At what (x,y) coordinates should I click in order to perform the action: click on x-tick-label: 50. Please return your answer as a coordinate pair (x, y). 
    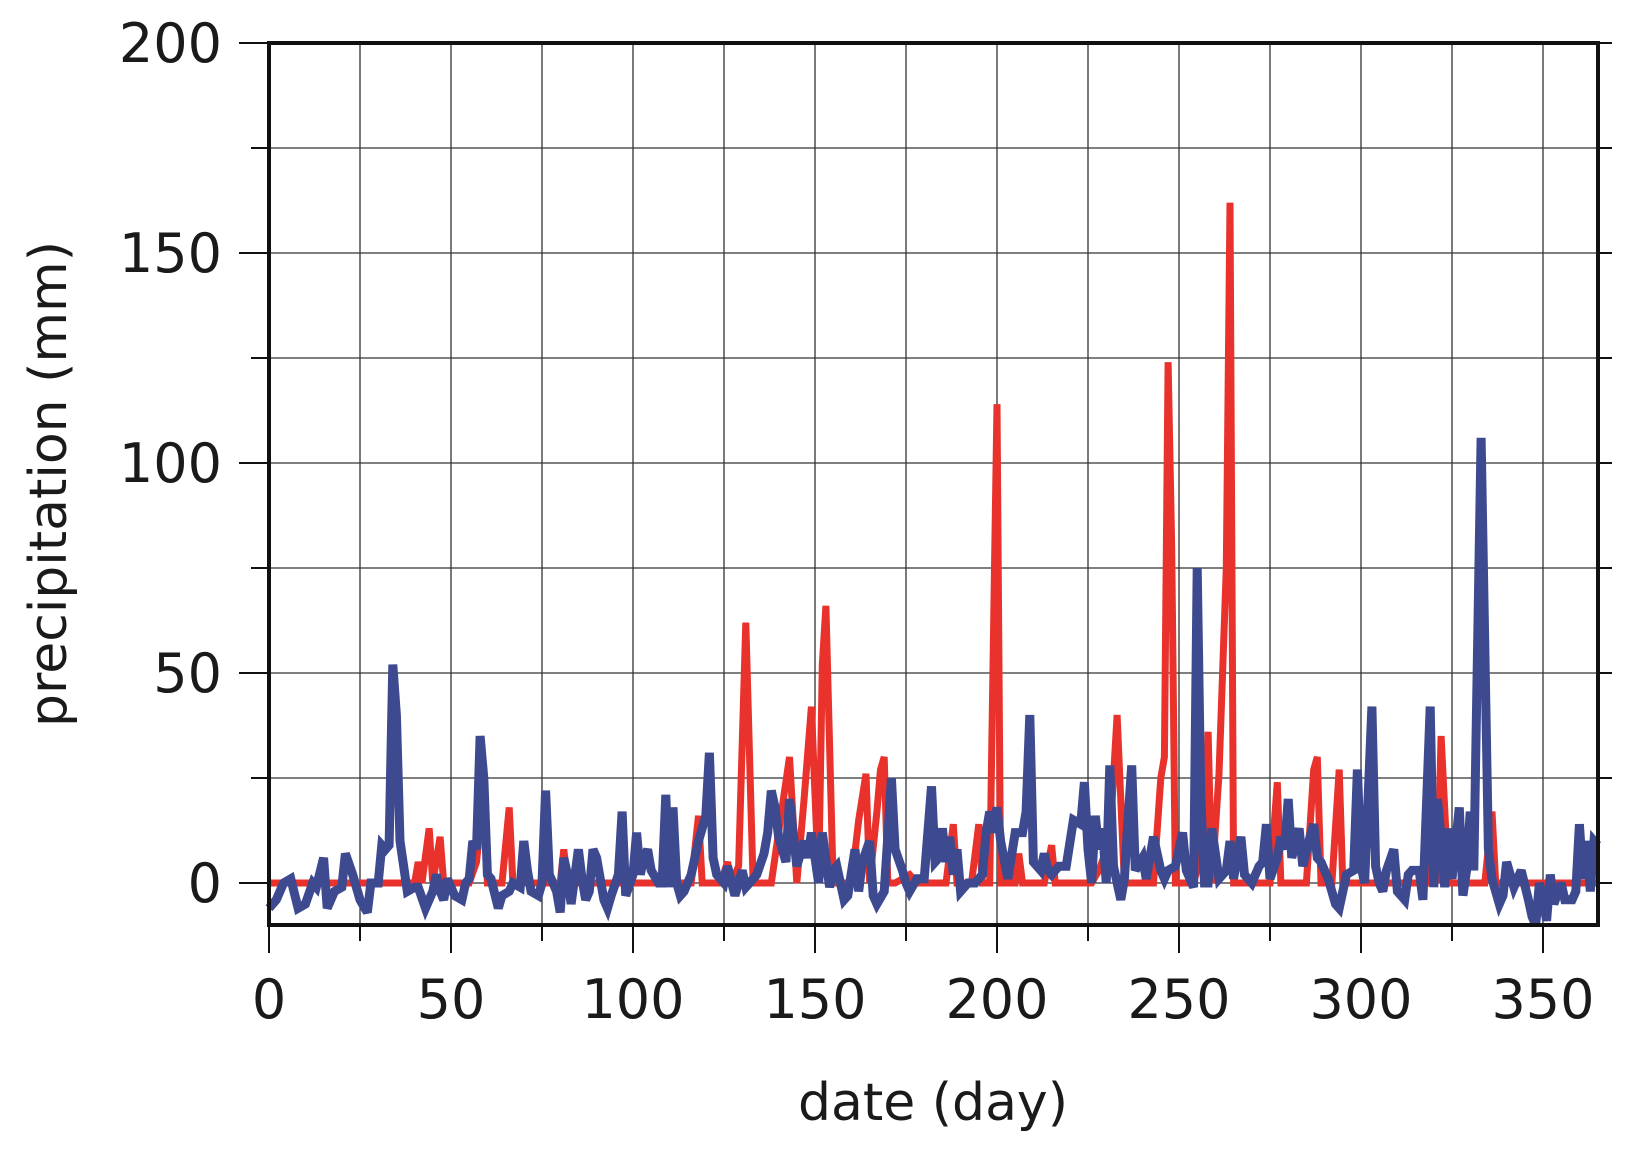
    Looking at the image, I should click on (451, 999).